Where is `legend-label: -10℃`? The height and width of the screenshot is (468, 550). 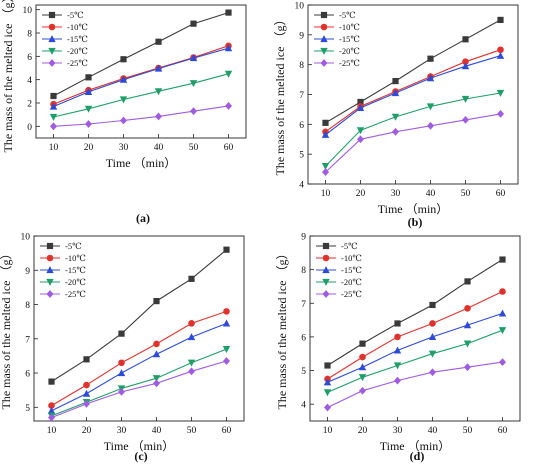 legend-label: -10℃ is located at coordinates (77, 27).